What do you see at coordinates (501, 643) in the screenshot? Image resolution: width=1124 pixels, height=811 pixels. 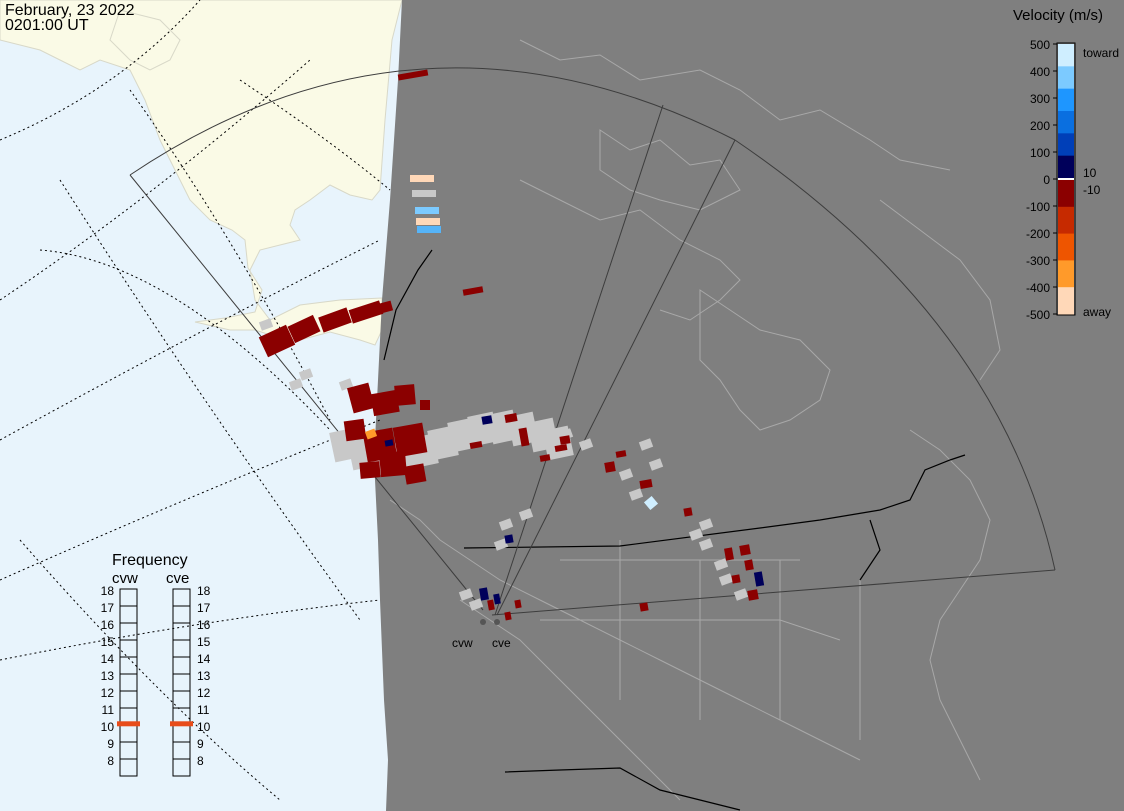 I see `radar-label-cve: cve` at bounding box center [501, 643].